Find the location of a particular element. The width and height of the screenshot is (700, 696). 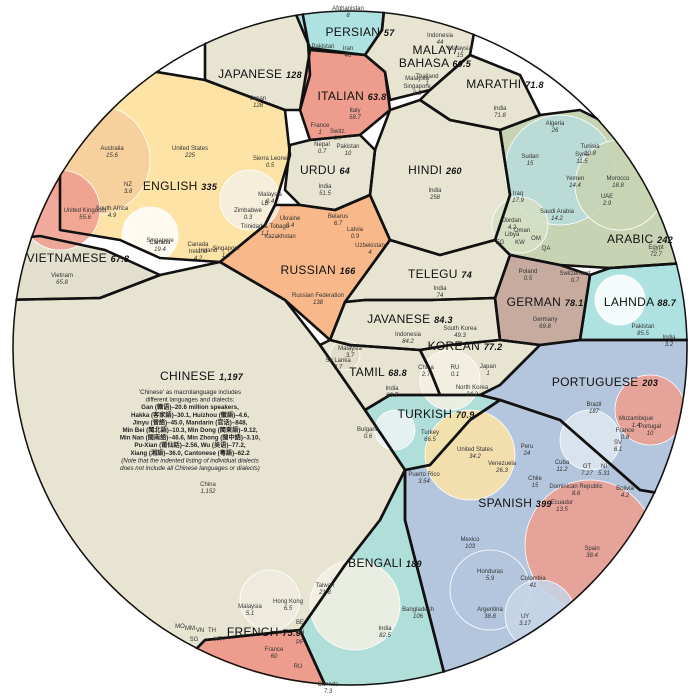

country-value: 58.7 is located at coordinates (355, 118).